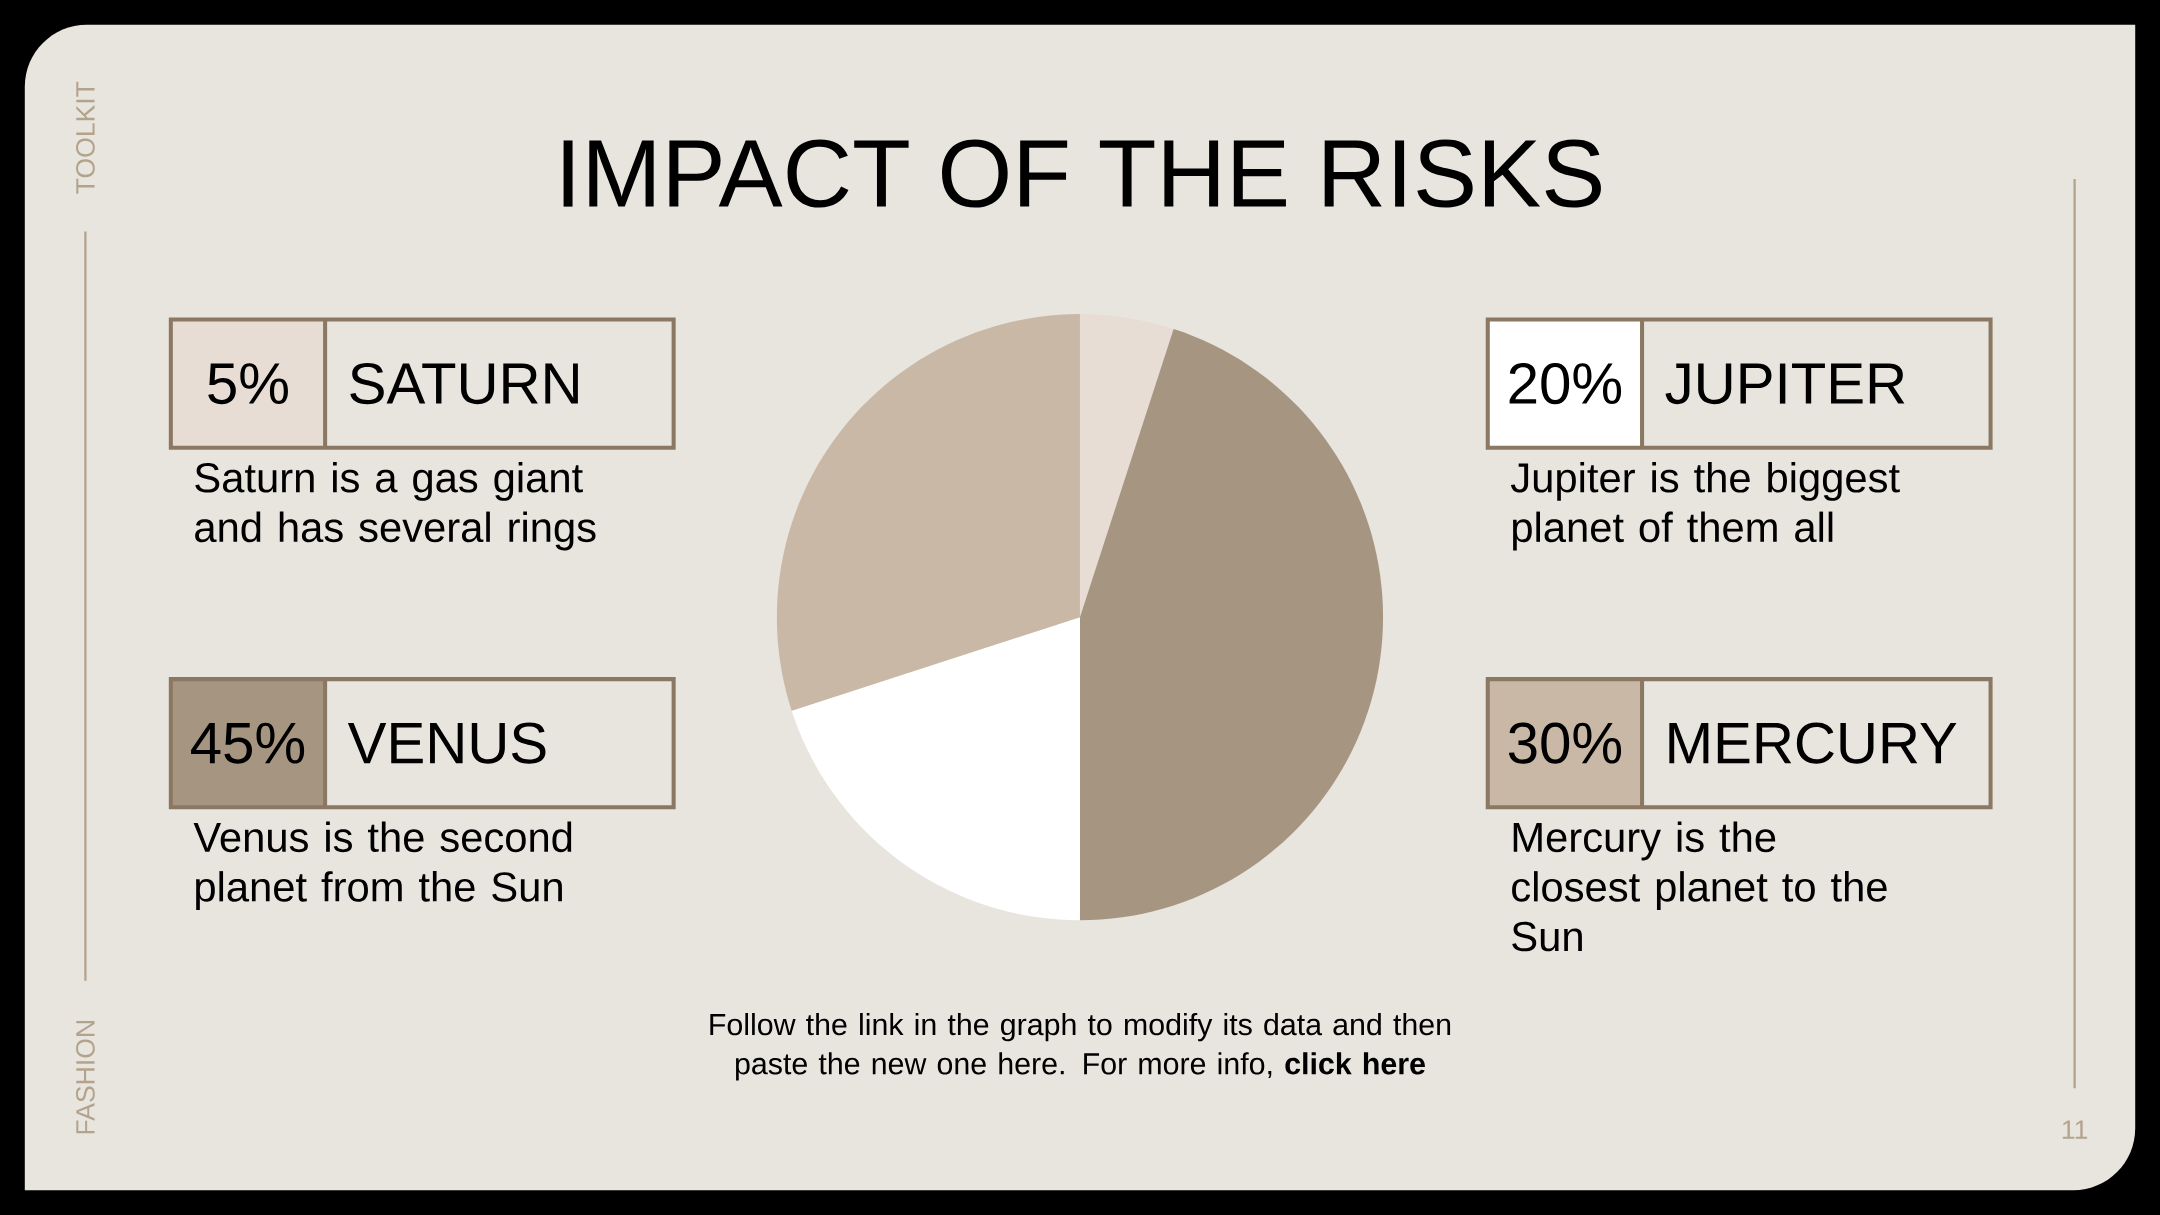 This screenshot has width=2160, height=1215. Describe the element at coordinates (446, 743) in the screenshot. I see `legend-label: VENUS` at that location.